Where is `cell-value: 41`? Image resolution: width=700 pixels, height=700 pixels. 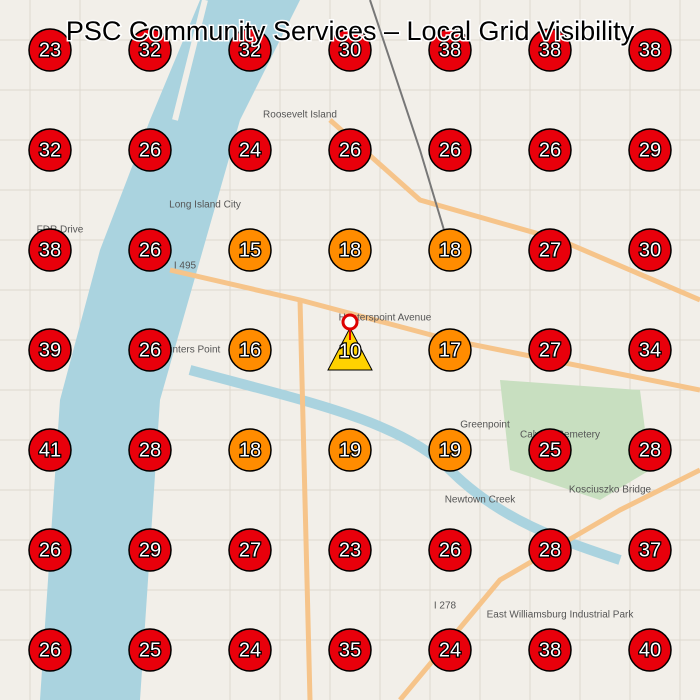
cell-value: 41 is located at coordinates (50, 450).